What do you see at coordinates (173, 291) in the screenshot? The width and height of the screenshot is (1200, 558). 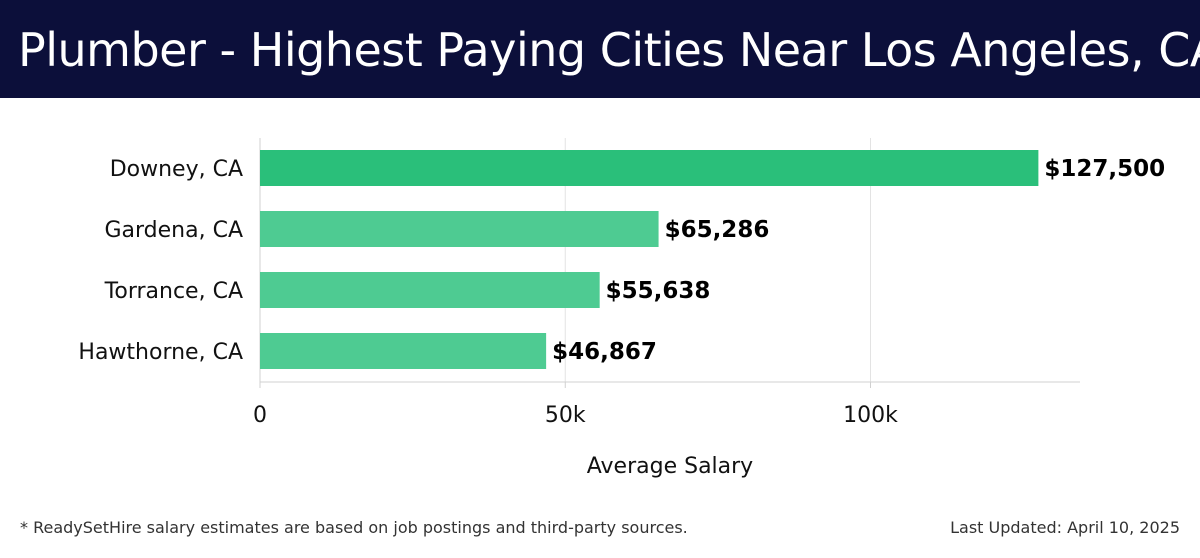 I see `category-label: Torrance, CA` at bounding box center [173, 291].